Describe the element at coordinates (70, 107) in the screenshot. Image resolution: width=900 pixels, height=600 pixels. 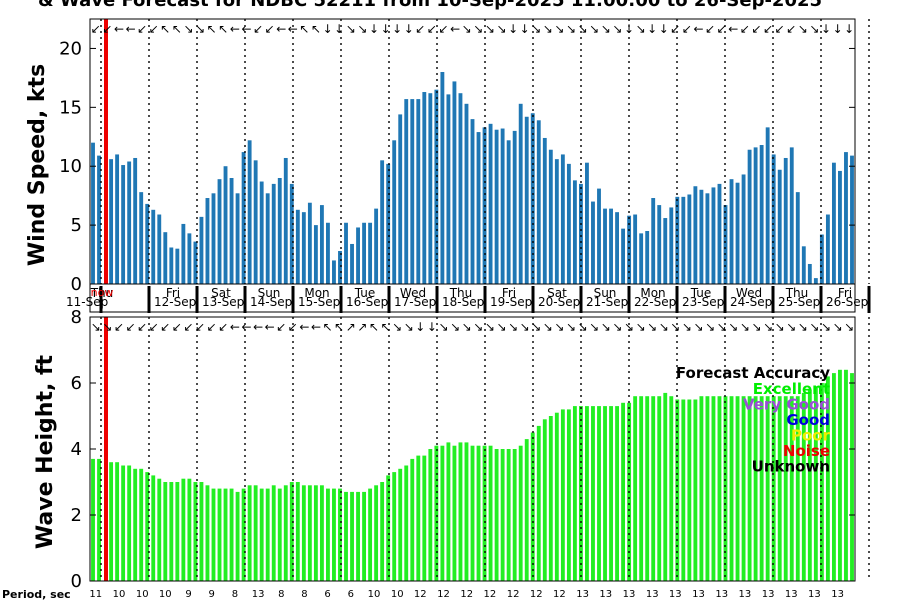
I see `y-tick-label: 15` at that location.